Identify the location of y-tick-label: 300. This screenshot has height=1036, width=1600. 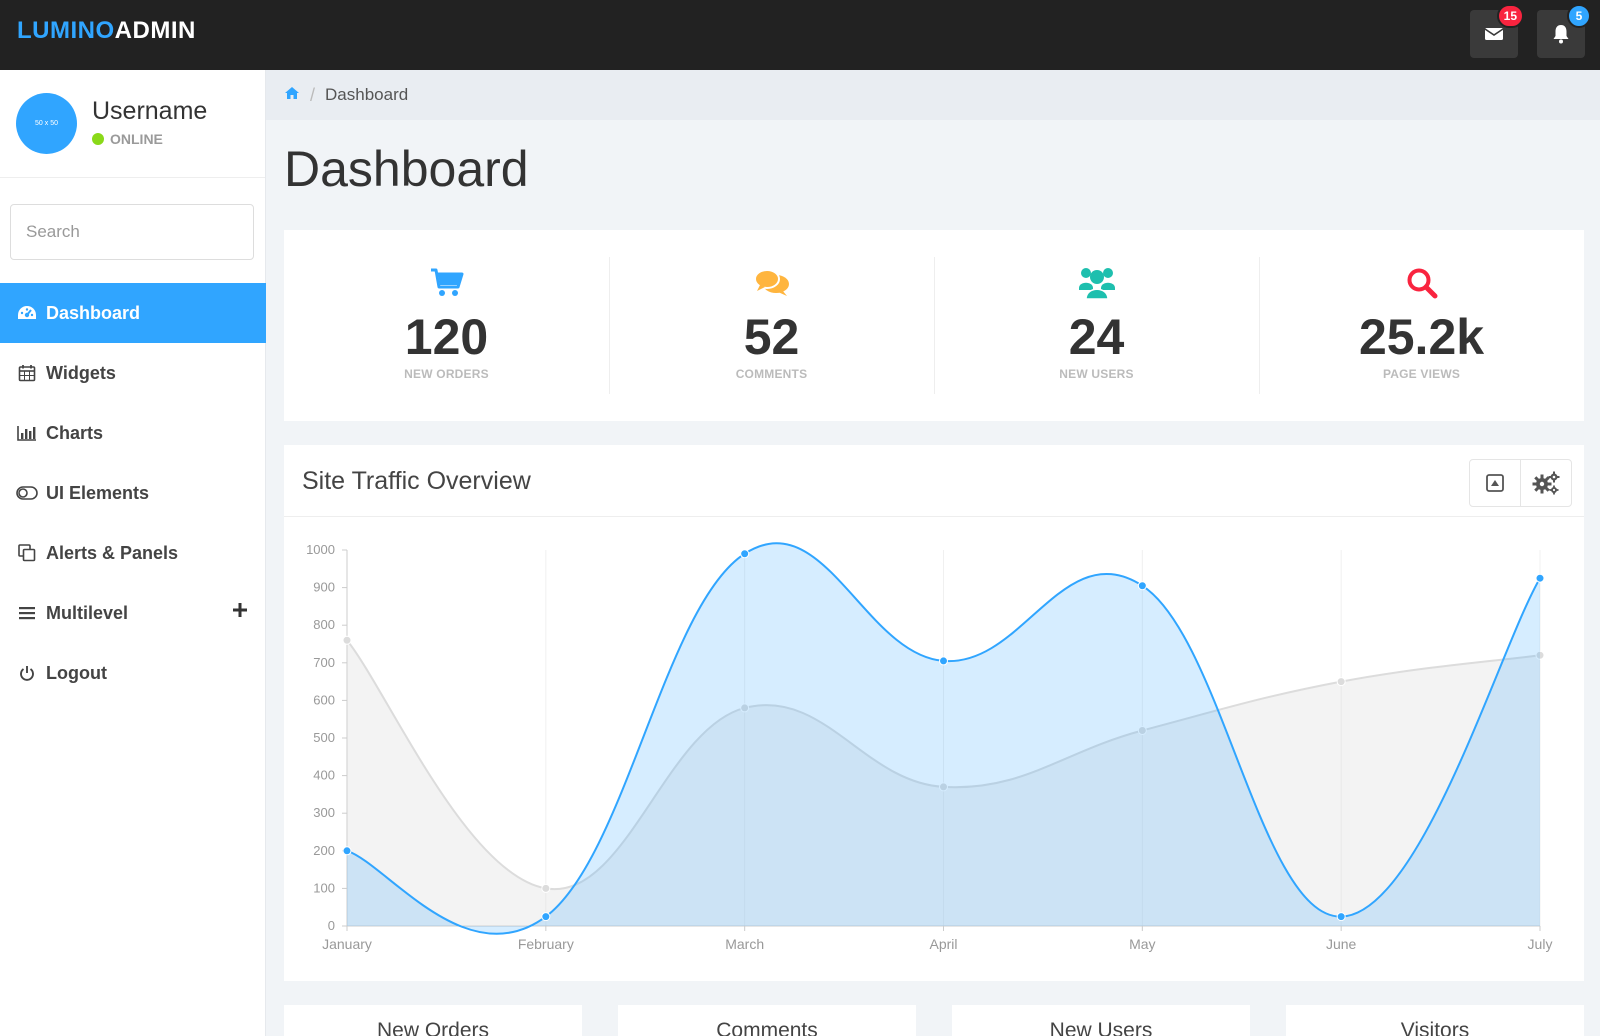
(324, 812).